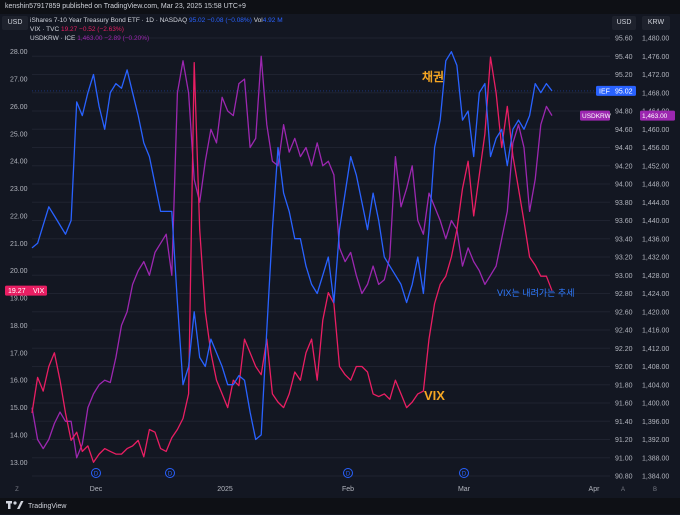 The image size is (680, 515). Describe the element at coordinates (433, 77) in the screenshot. I see `annotation-bond: 채권` at that location.